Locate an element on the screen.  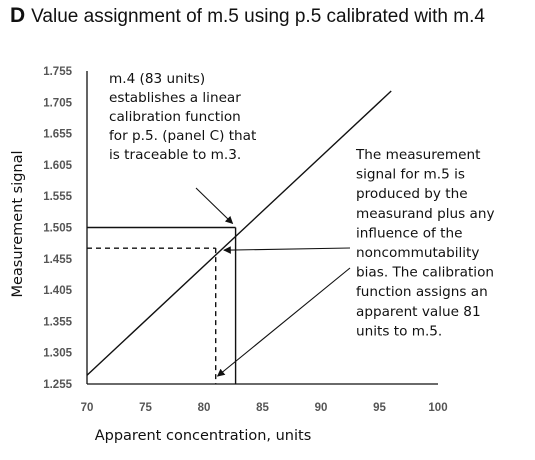
annotation-m5-line: apparent value 81 is located at coordinates (418, 312).